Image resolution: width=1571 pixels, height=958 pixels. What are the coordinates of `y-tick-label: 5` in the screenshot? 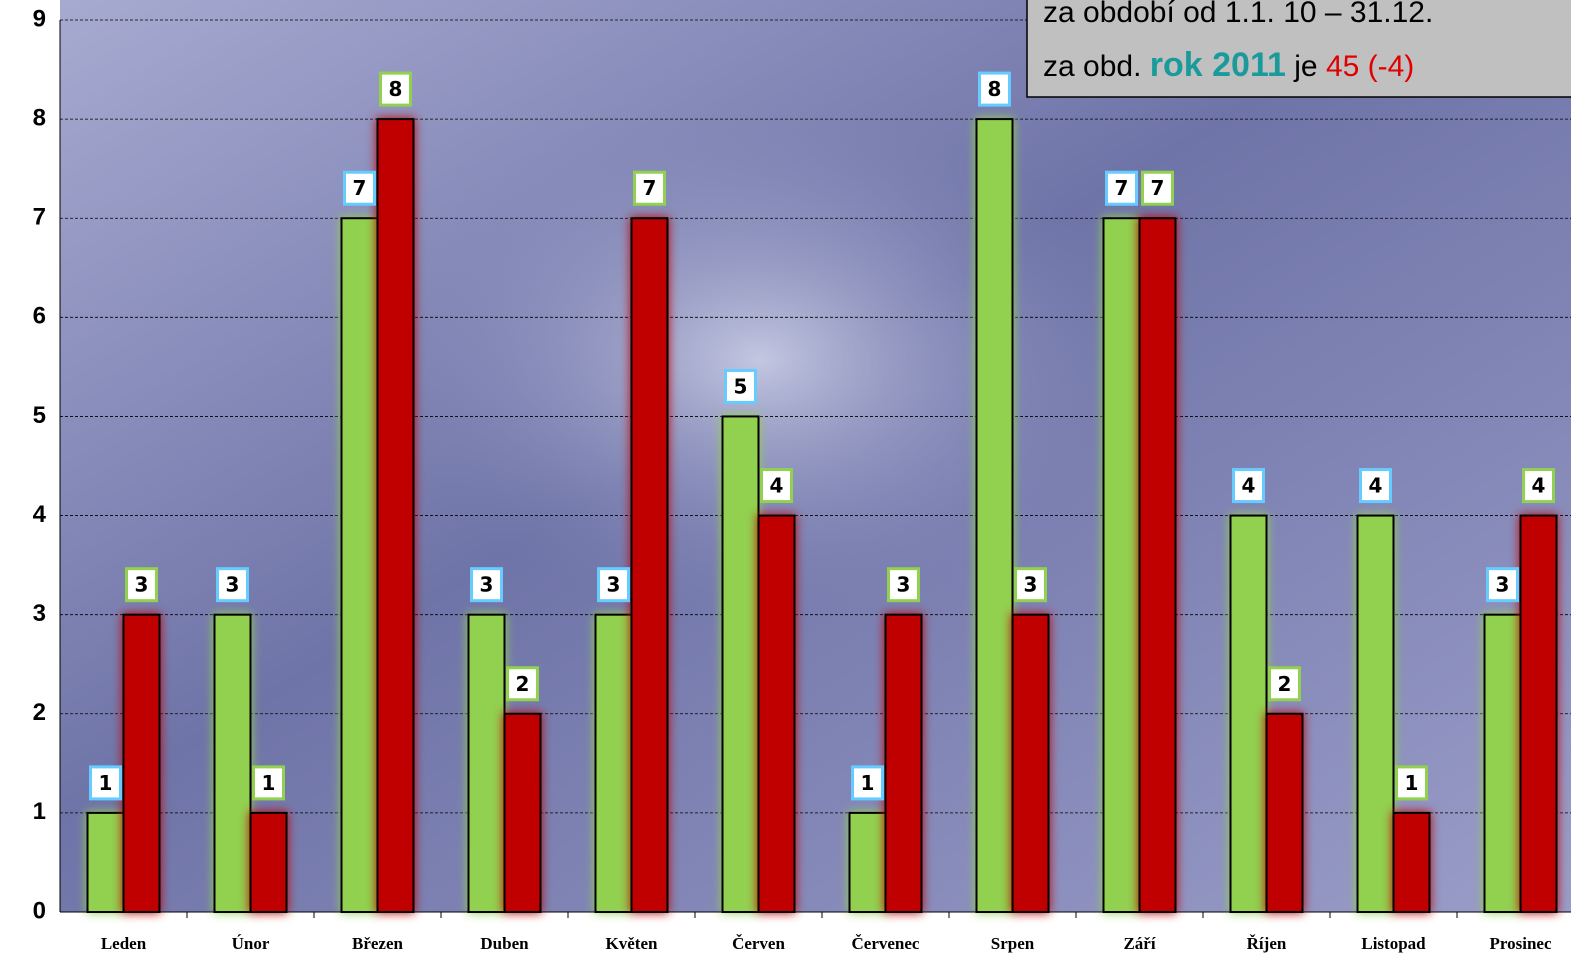 It's located at (39, 415).